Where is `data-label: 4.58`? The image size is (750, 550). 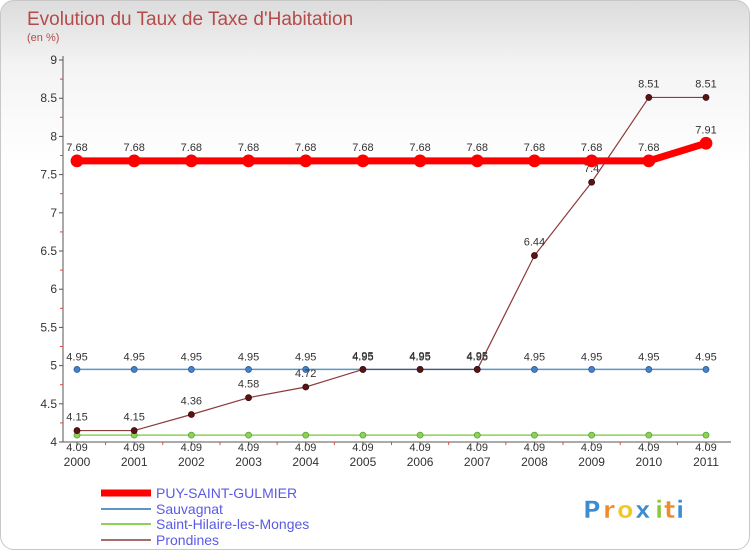 data-label: 4.58 is located at coordinates (248, 385).